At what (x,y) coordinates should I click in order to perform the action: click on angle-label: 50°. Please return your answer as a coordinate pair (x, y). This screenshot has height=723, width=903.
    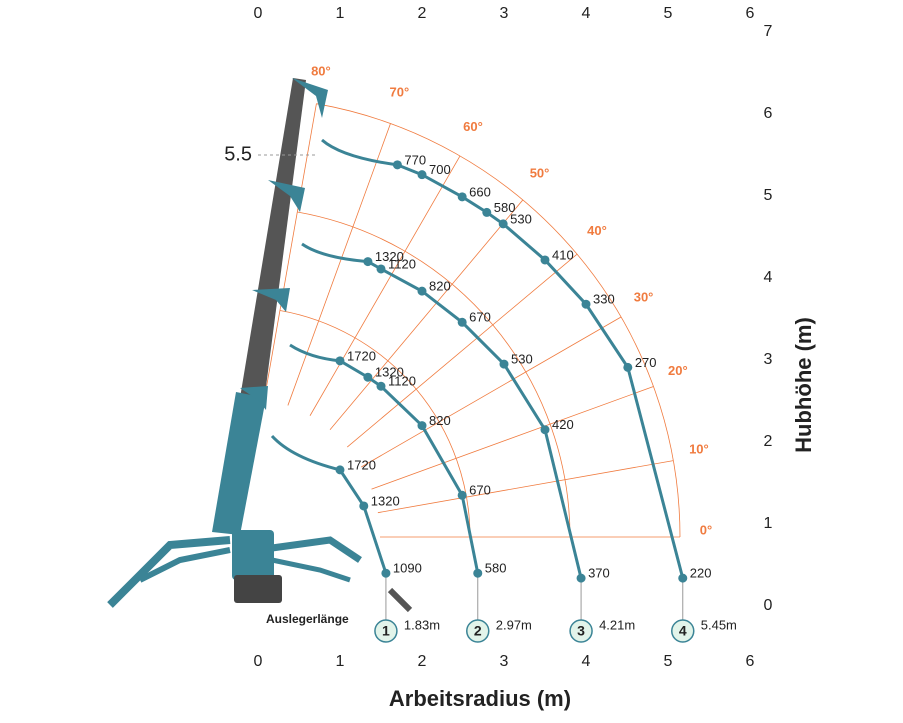
    Looking at the image, I should click on (540, 172).